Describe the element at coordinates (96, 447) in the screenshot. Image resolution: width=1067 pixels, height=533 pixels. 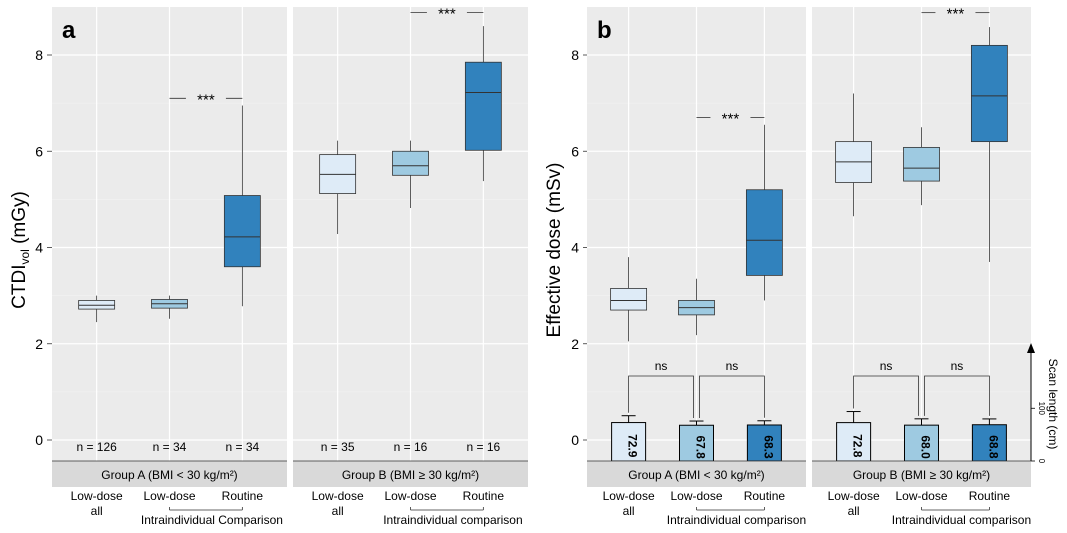
I see `sample-size-label: n = 126` at that location.